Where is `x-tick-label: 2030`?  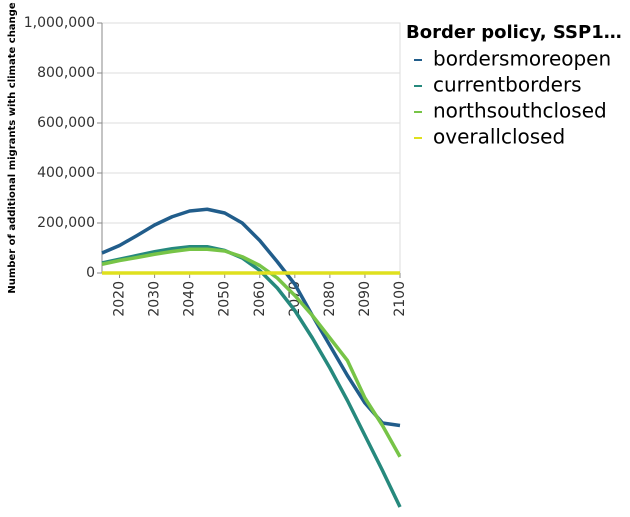 x-tick-label: 2030 is located at coordinates (155, 299).